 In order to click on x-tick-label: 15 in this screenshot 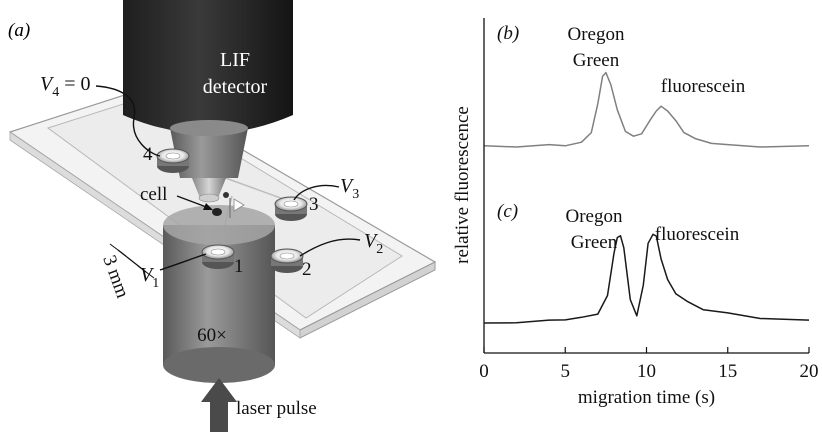, I will do `click(727, 371)`.